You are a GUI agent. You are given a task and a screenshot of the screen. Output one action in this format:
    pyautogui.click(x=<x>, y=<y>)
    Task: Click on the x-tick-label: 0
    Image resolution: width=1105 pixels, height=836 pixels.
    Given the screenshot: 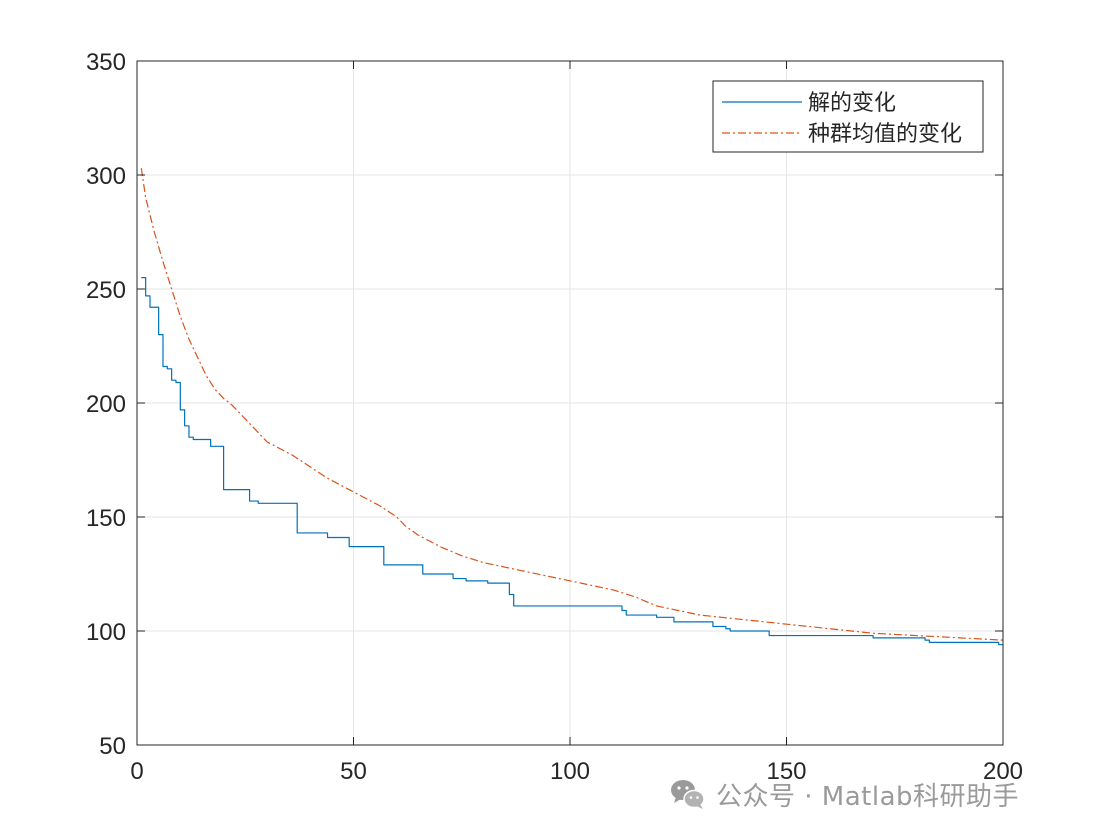 What is the action you would take?
    pyautogui.click(x=136, y=771)
    